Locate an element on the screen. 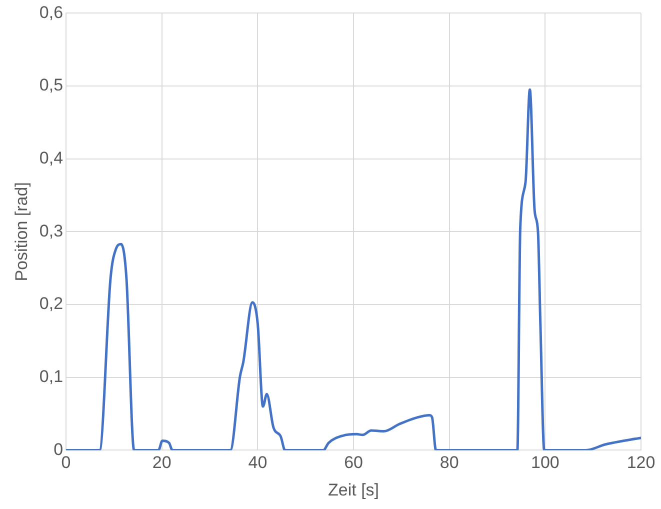 The height and width of the screenshot is (509, 661). x-tick-label: 120 is located at coordinates (641, 462).